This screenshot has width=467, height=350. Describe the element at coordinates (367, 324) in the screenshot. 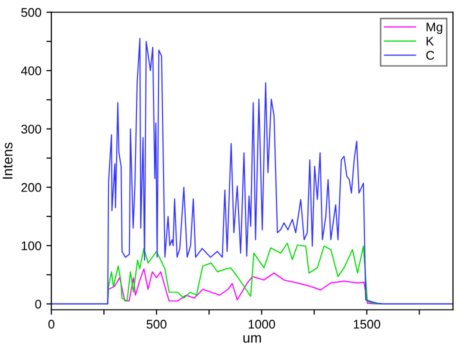

I see `x-tick-label: 1500` at that location.